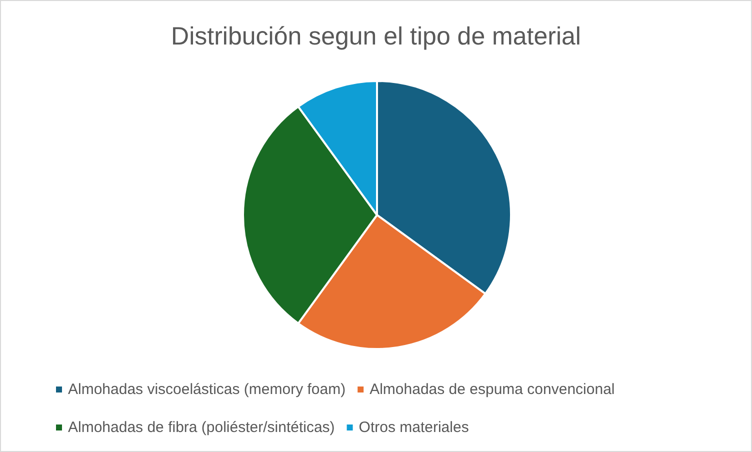 The height and width of the screenshot is (452, 752). Describe the element at coordinates (201, 427) in the screenshot. I see `legend-label: Almohadas de fibra (poliéster/sintéticas)` at that location.